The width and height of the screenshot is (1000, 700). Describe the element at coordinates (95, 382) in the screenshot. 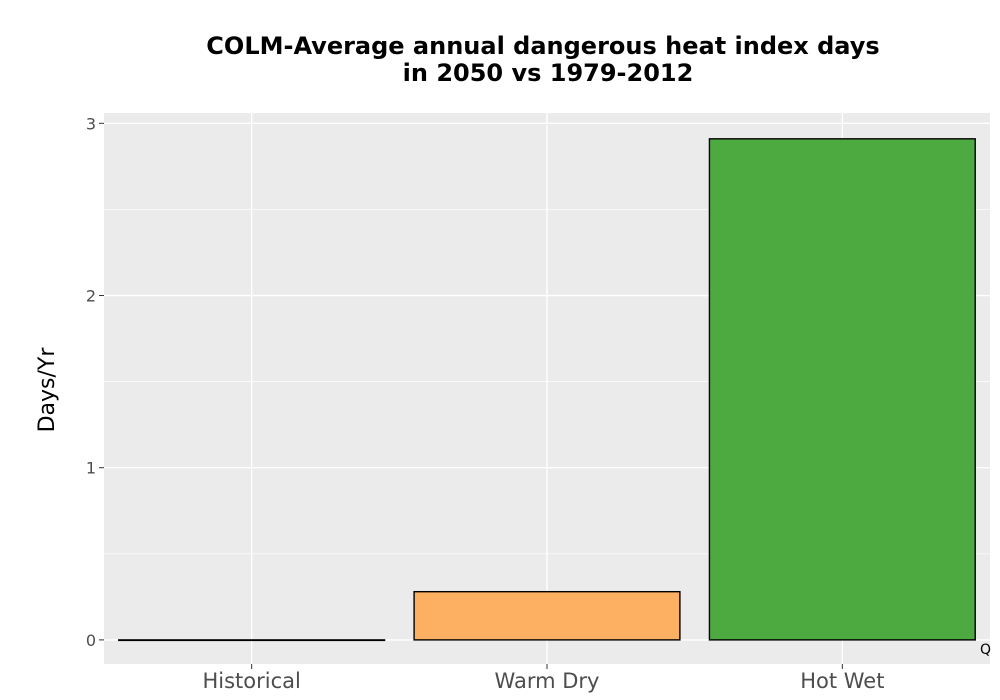

I see `y-axis-ticks: 0 1 2 3` at that location.